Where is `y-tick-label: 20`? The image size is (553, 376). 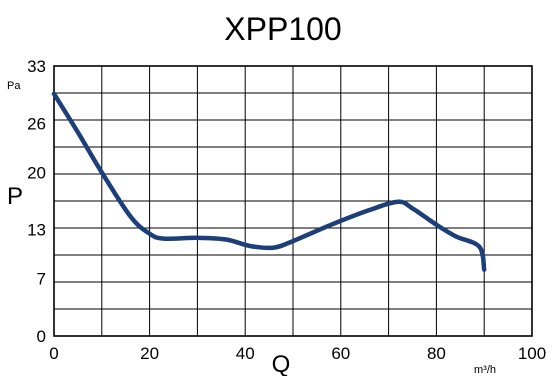 y-tick-label: 20 is located at coordinates (36, 172).